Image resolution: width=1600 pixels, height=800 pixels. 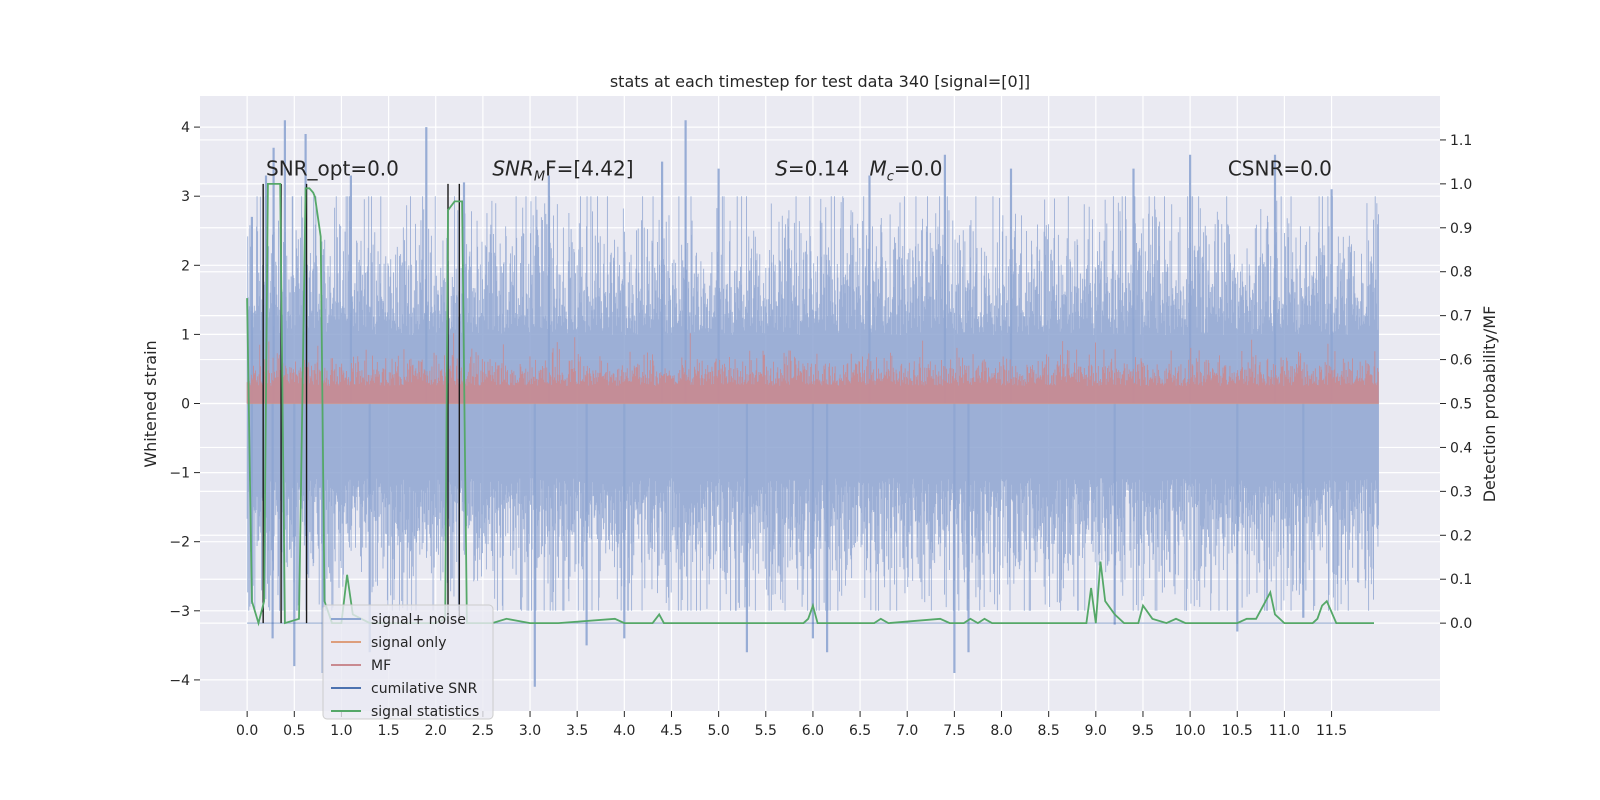 What do you see at coordinates (483, 731) in the screenshot?
I see `x-tick-label: 2.5` at bounding box center [483, 731].